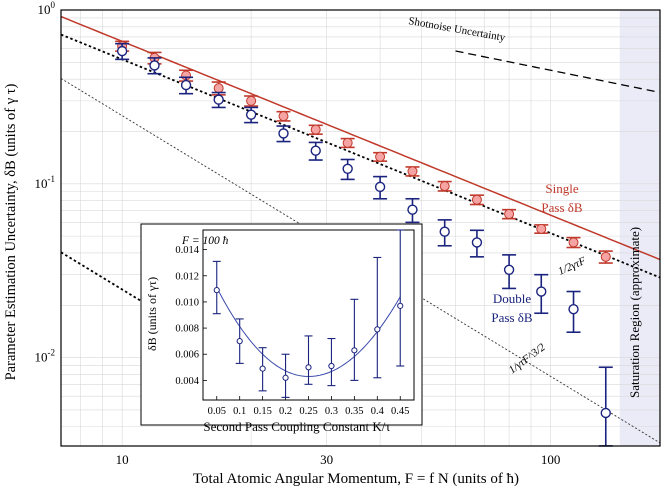 The height and width of the screenshot is (489, 667). Describe the element at coordinates (262, 411) in the screenshot. I see `inset-x-tick-label: 0.15` at that location.